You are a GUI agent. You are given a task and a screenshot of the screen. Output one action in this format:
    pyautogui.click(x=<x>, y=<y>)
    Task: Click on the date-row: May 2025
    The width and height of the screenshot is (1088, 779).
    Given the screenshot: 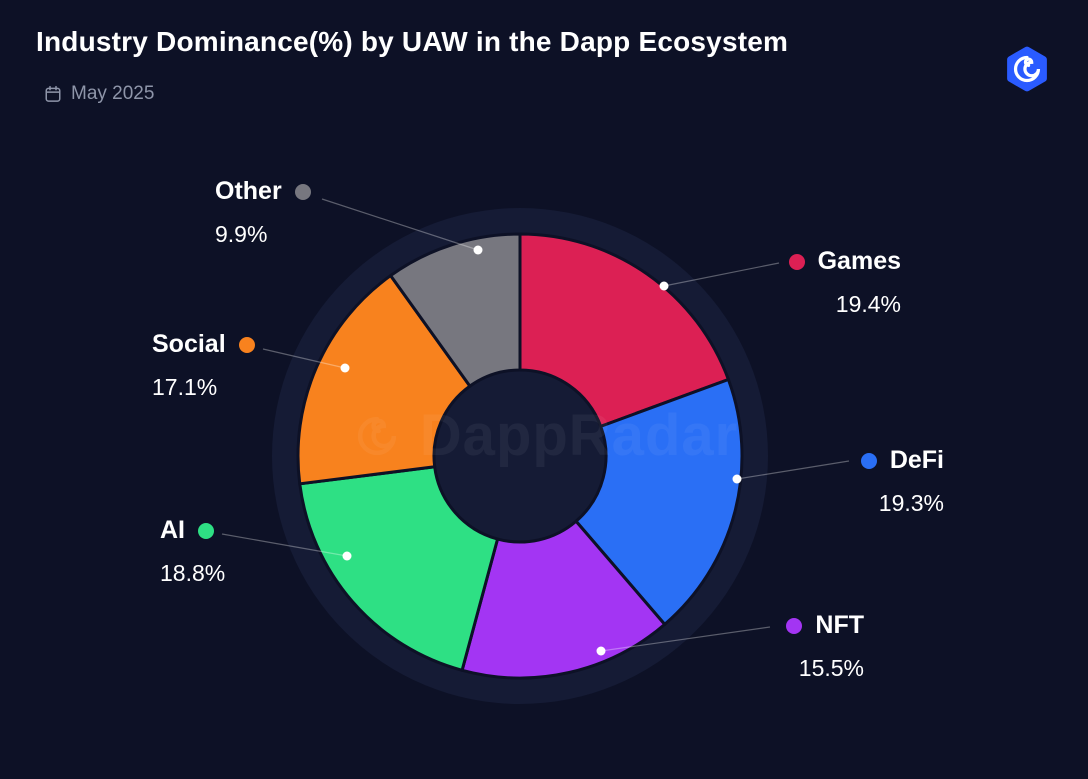 What is the action you would take?
    pyautogui.click(x=99, y=94)
    